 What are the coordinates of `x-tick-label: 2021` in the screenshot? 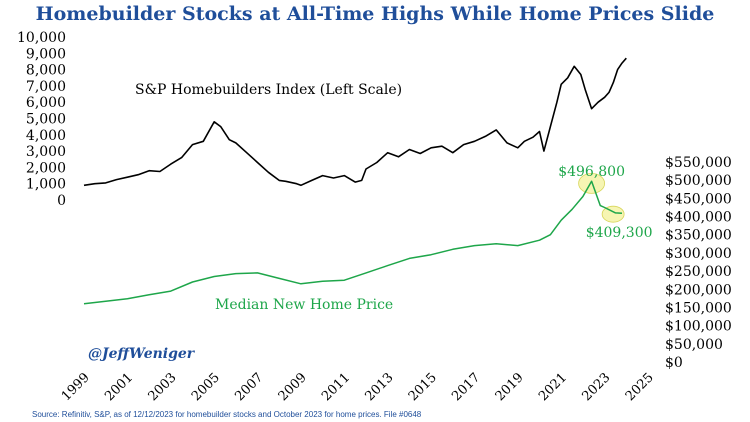 It's located at (553, 387).